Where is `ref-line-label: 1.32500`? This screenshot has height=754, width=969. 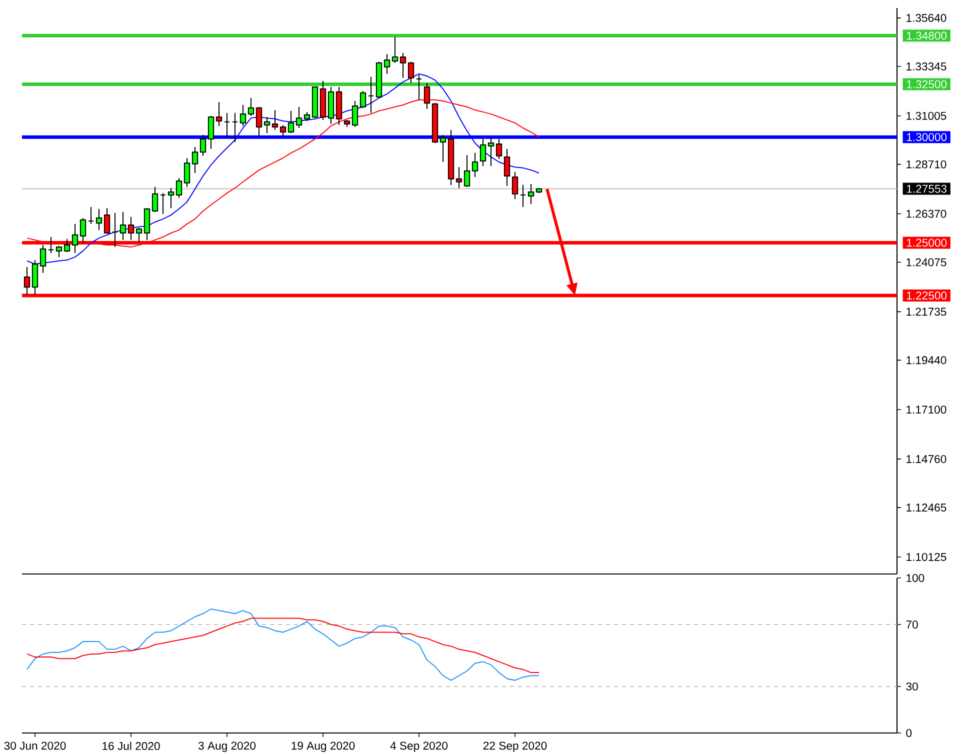 ref-line-label: 1.32500 is located at coordinates (926, 84).